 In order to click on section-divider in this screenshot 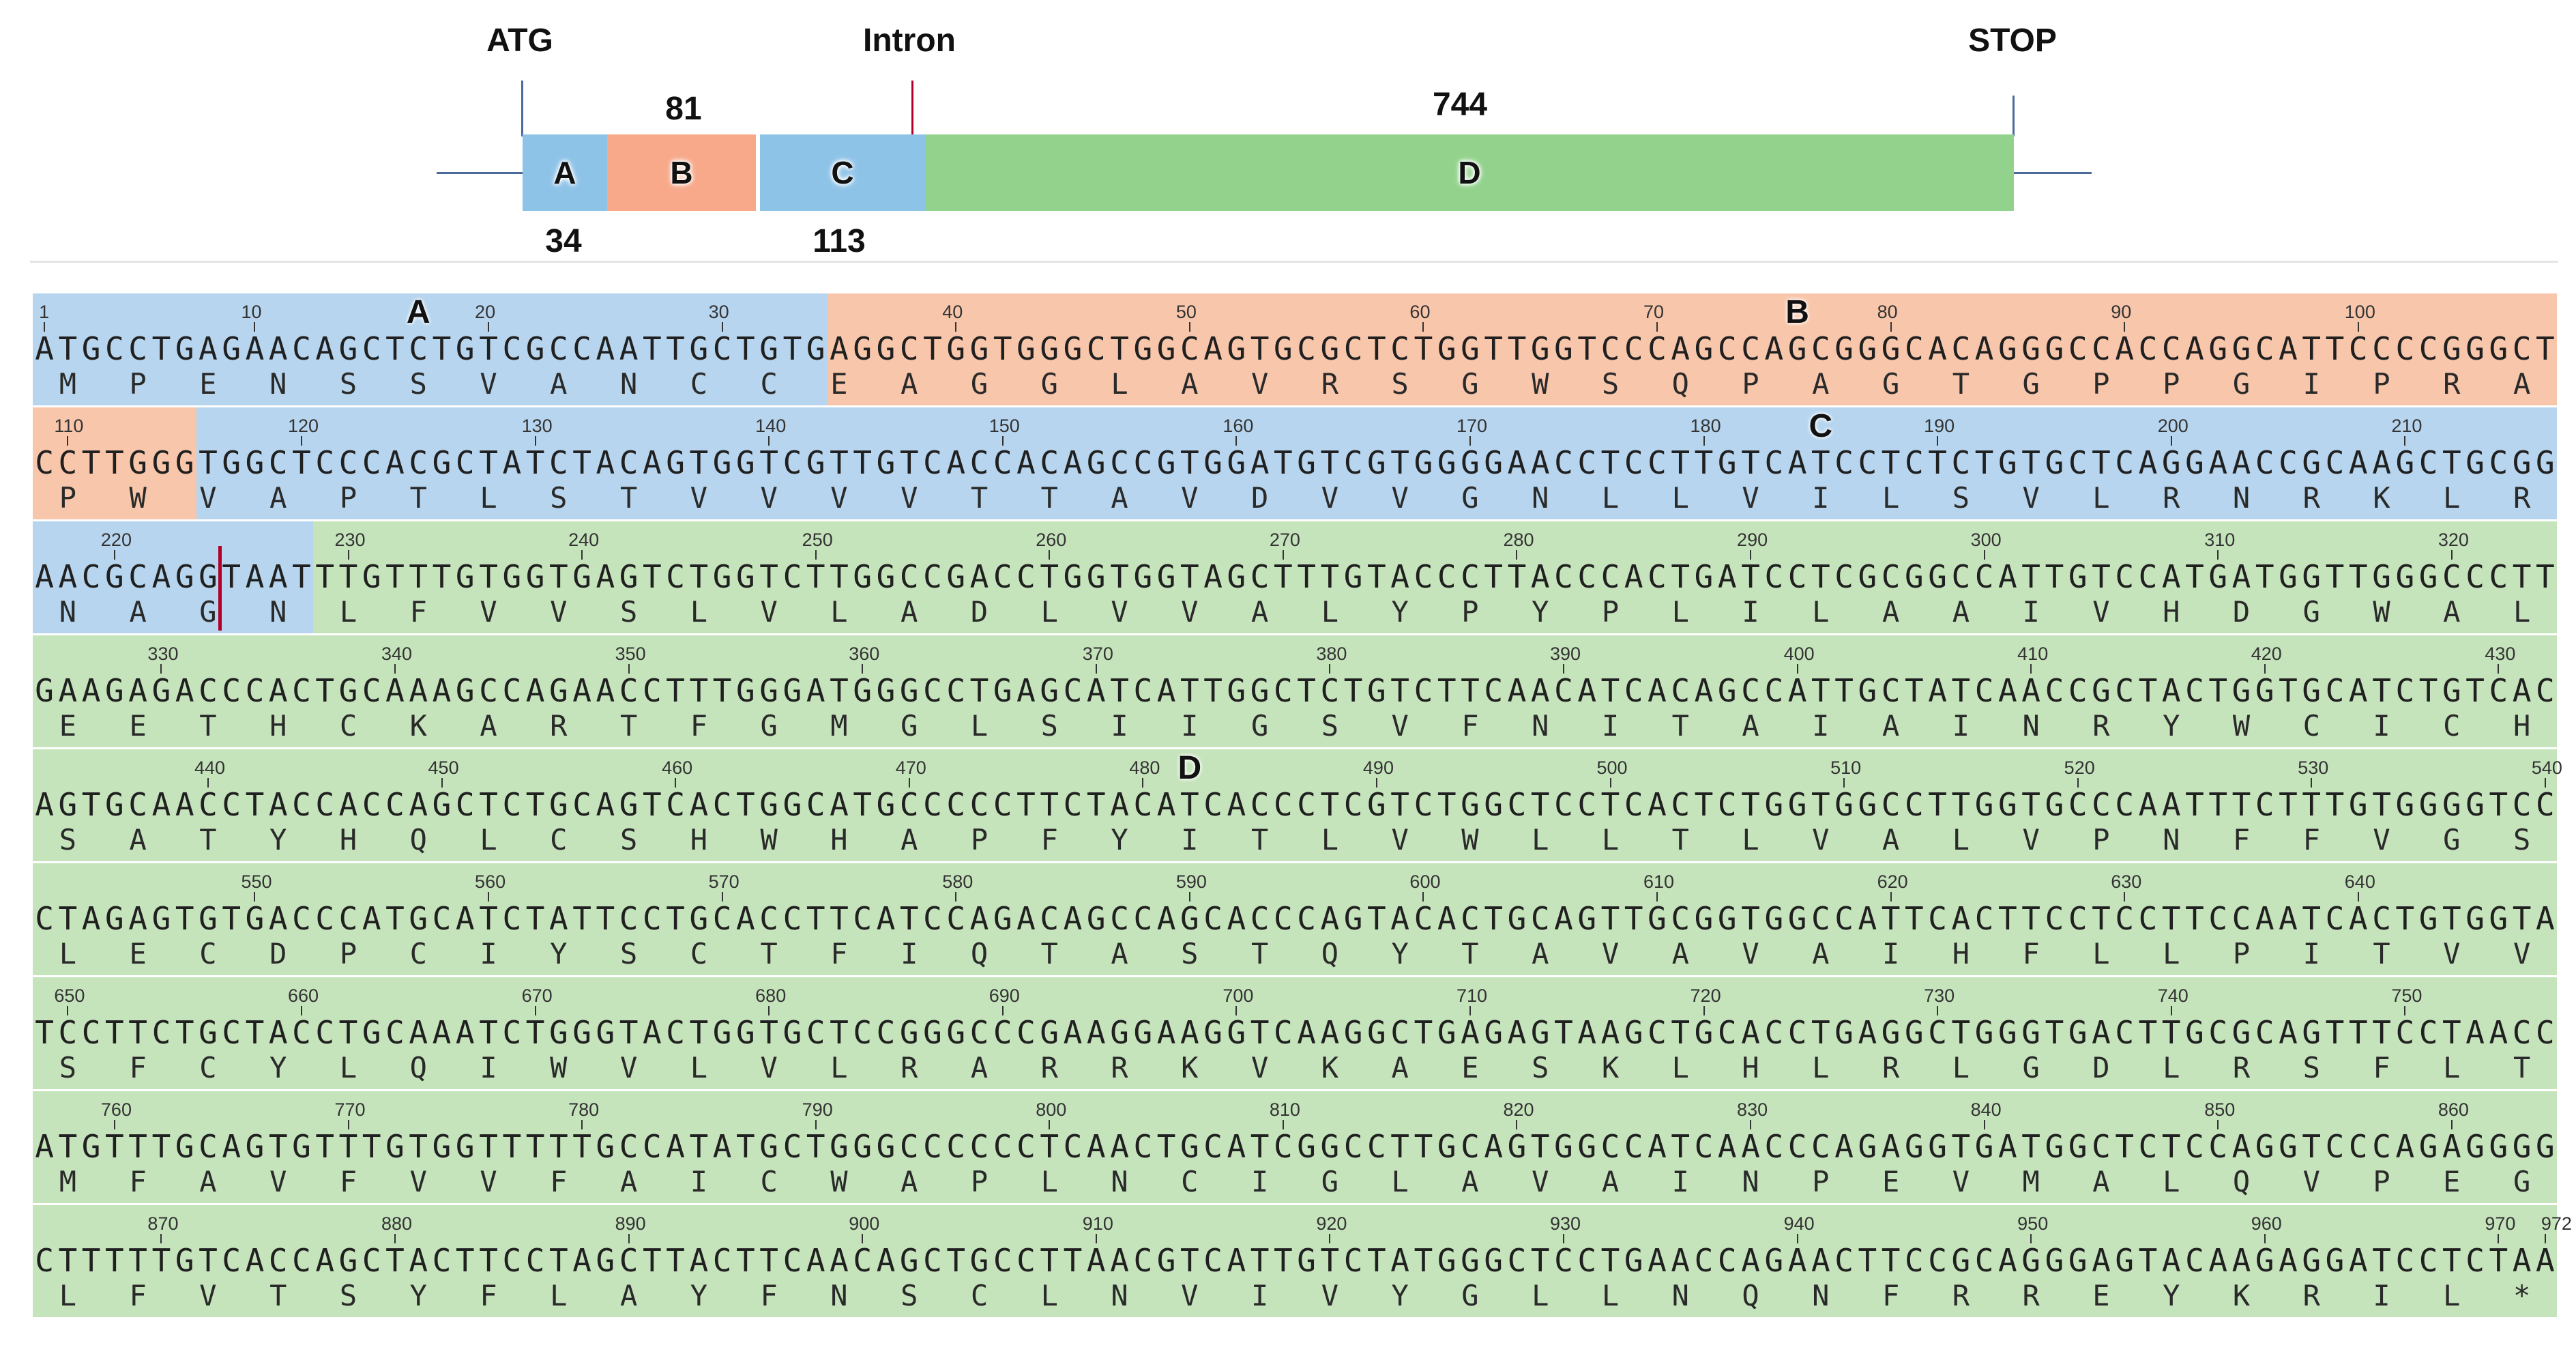, I will do `click(1294, 262)`.